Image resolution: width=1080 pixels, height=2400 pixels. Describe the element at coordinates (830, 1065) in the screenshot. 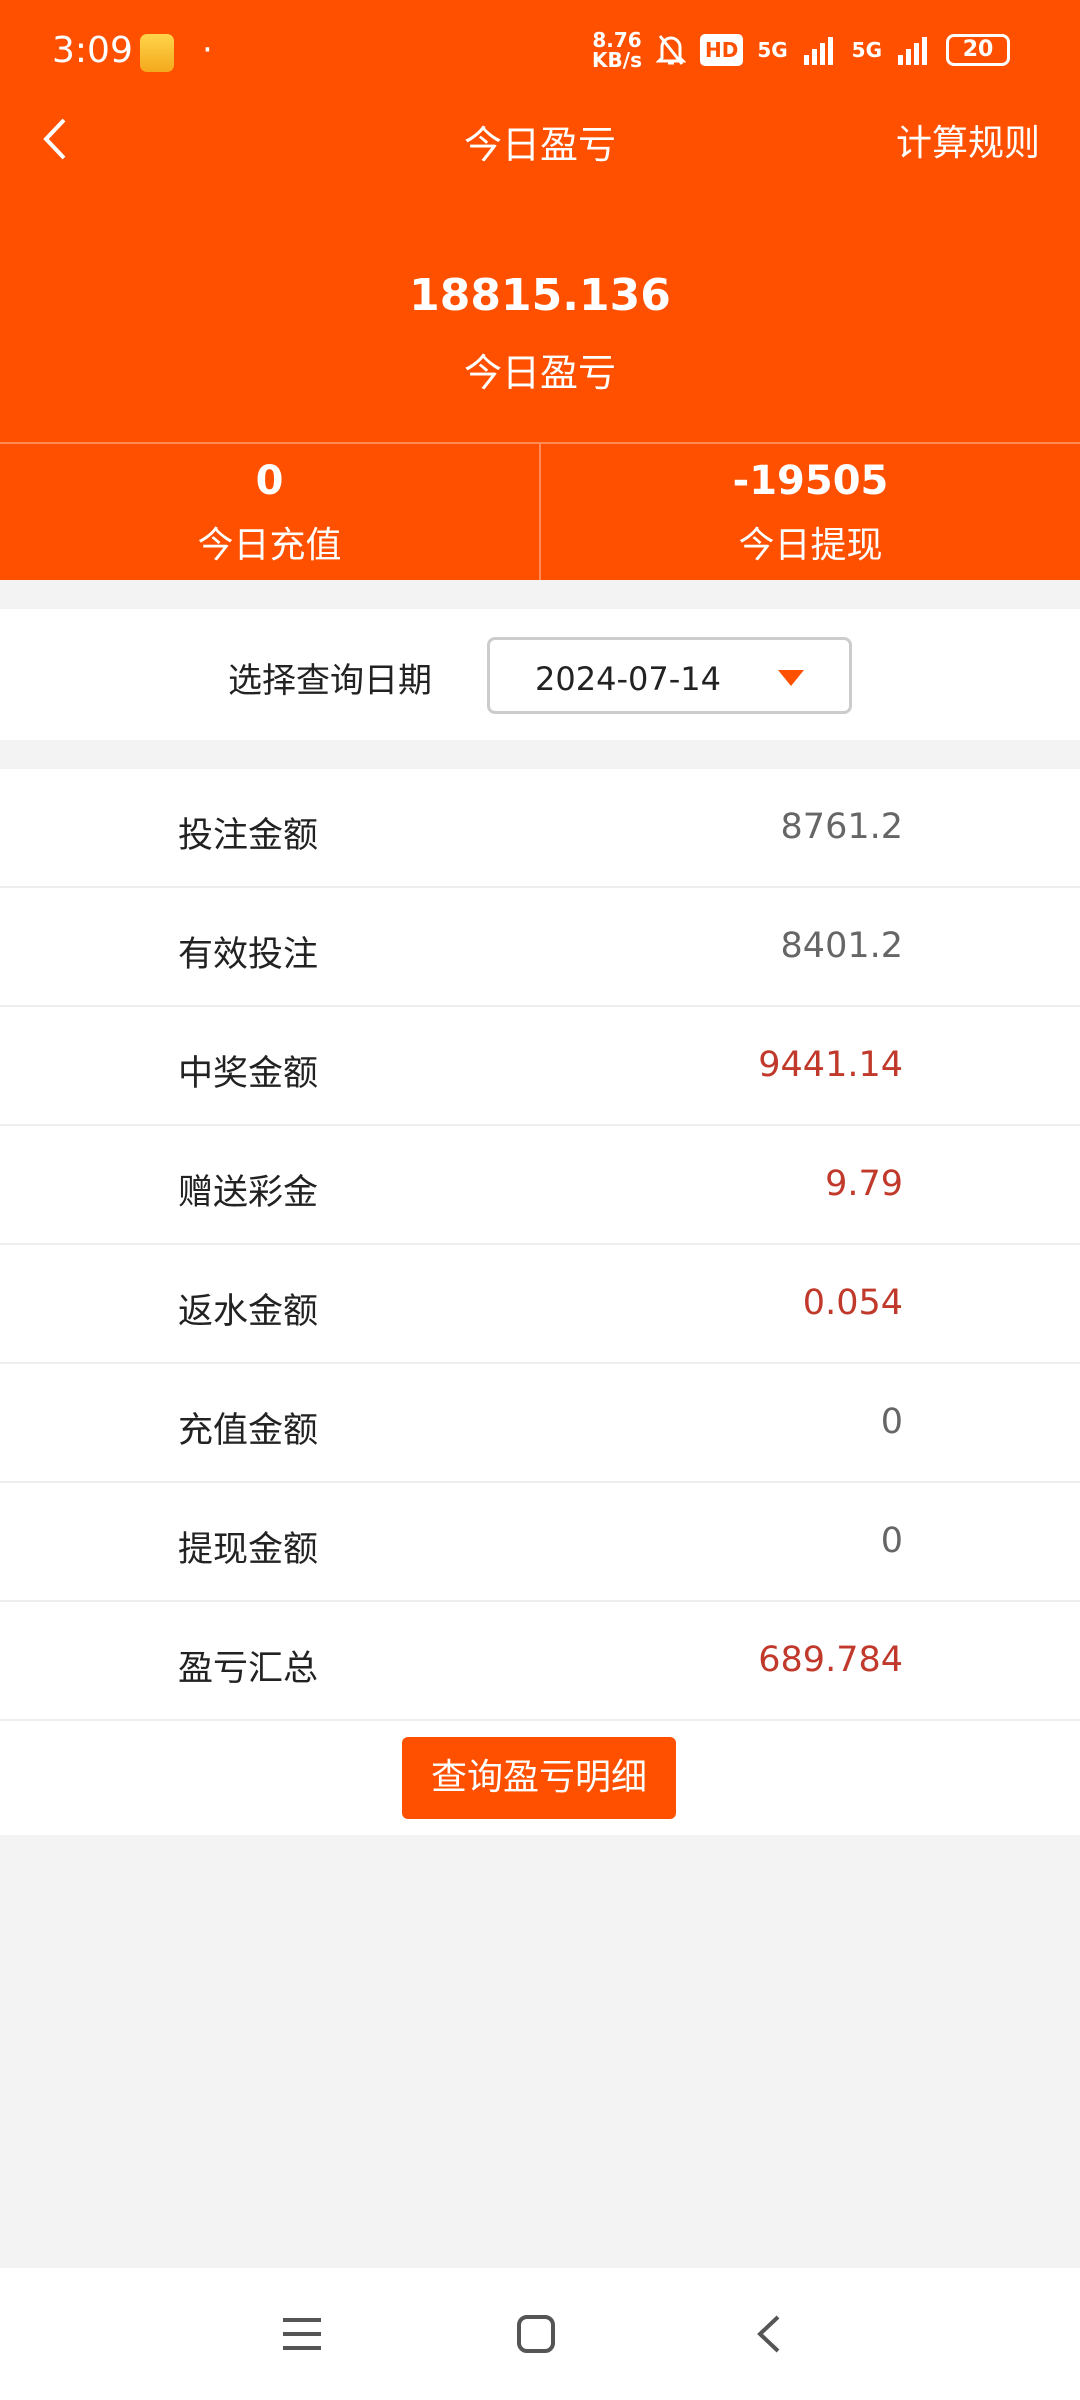

I see `item-value: 9441.14` at that location.